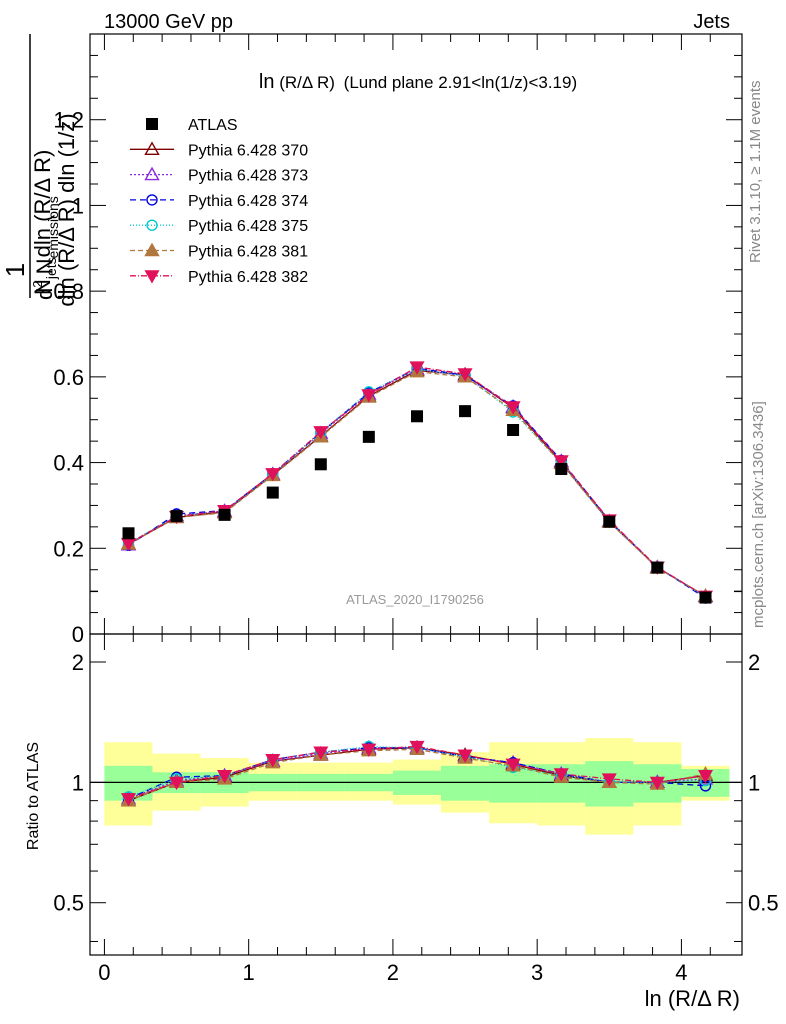 This screenshot has width=786, height=1024. Describe the element at coordinates (465, 783) in the screenshot. I see `ratio-band-inner` at that location.